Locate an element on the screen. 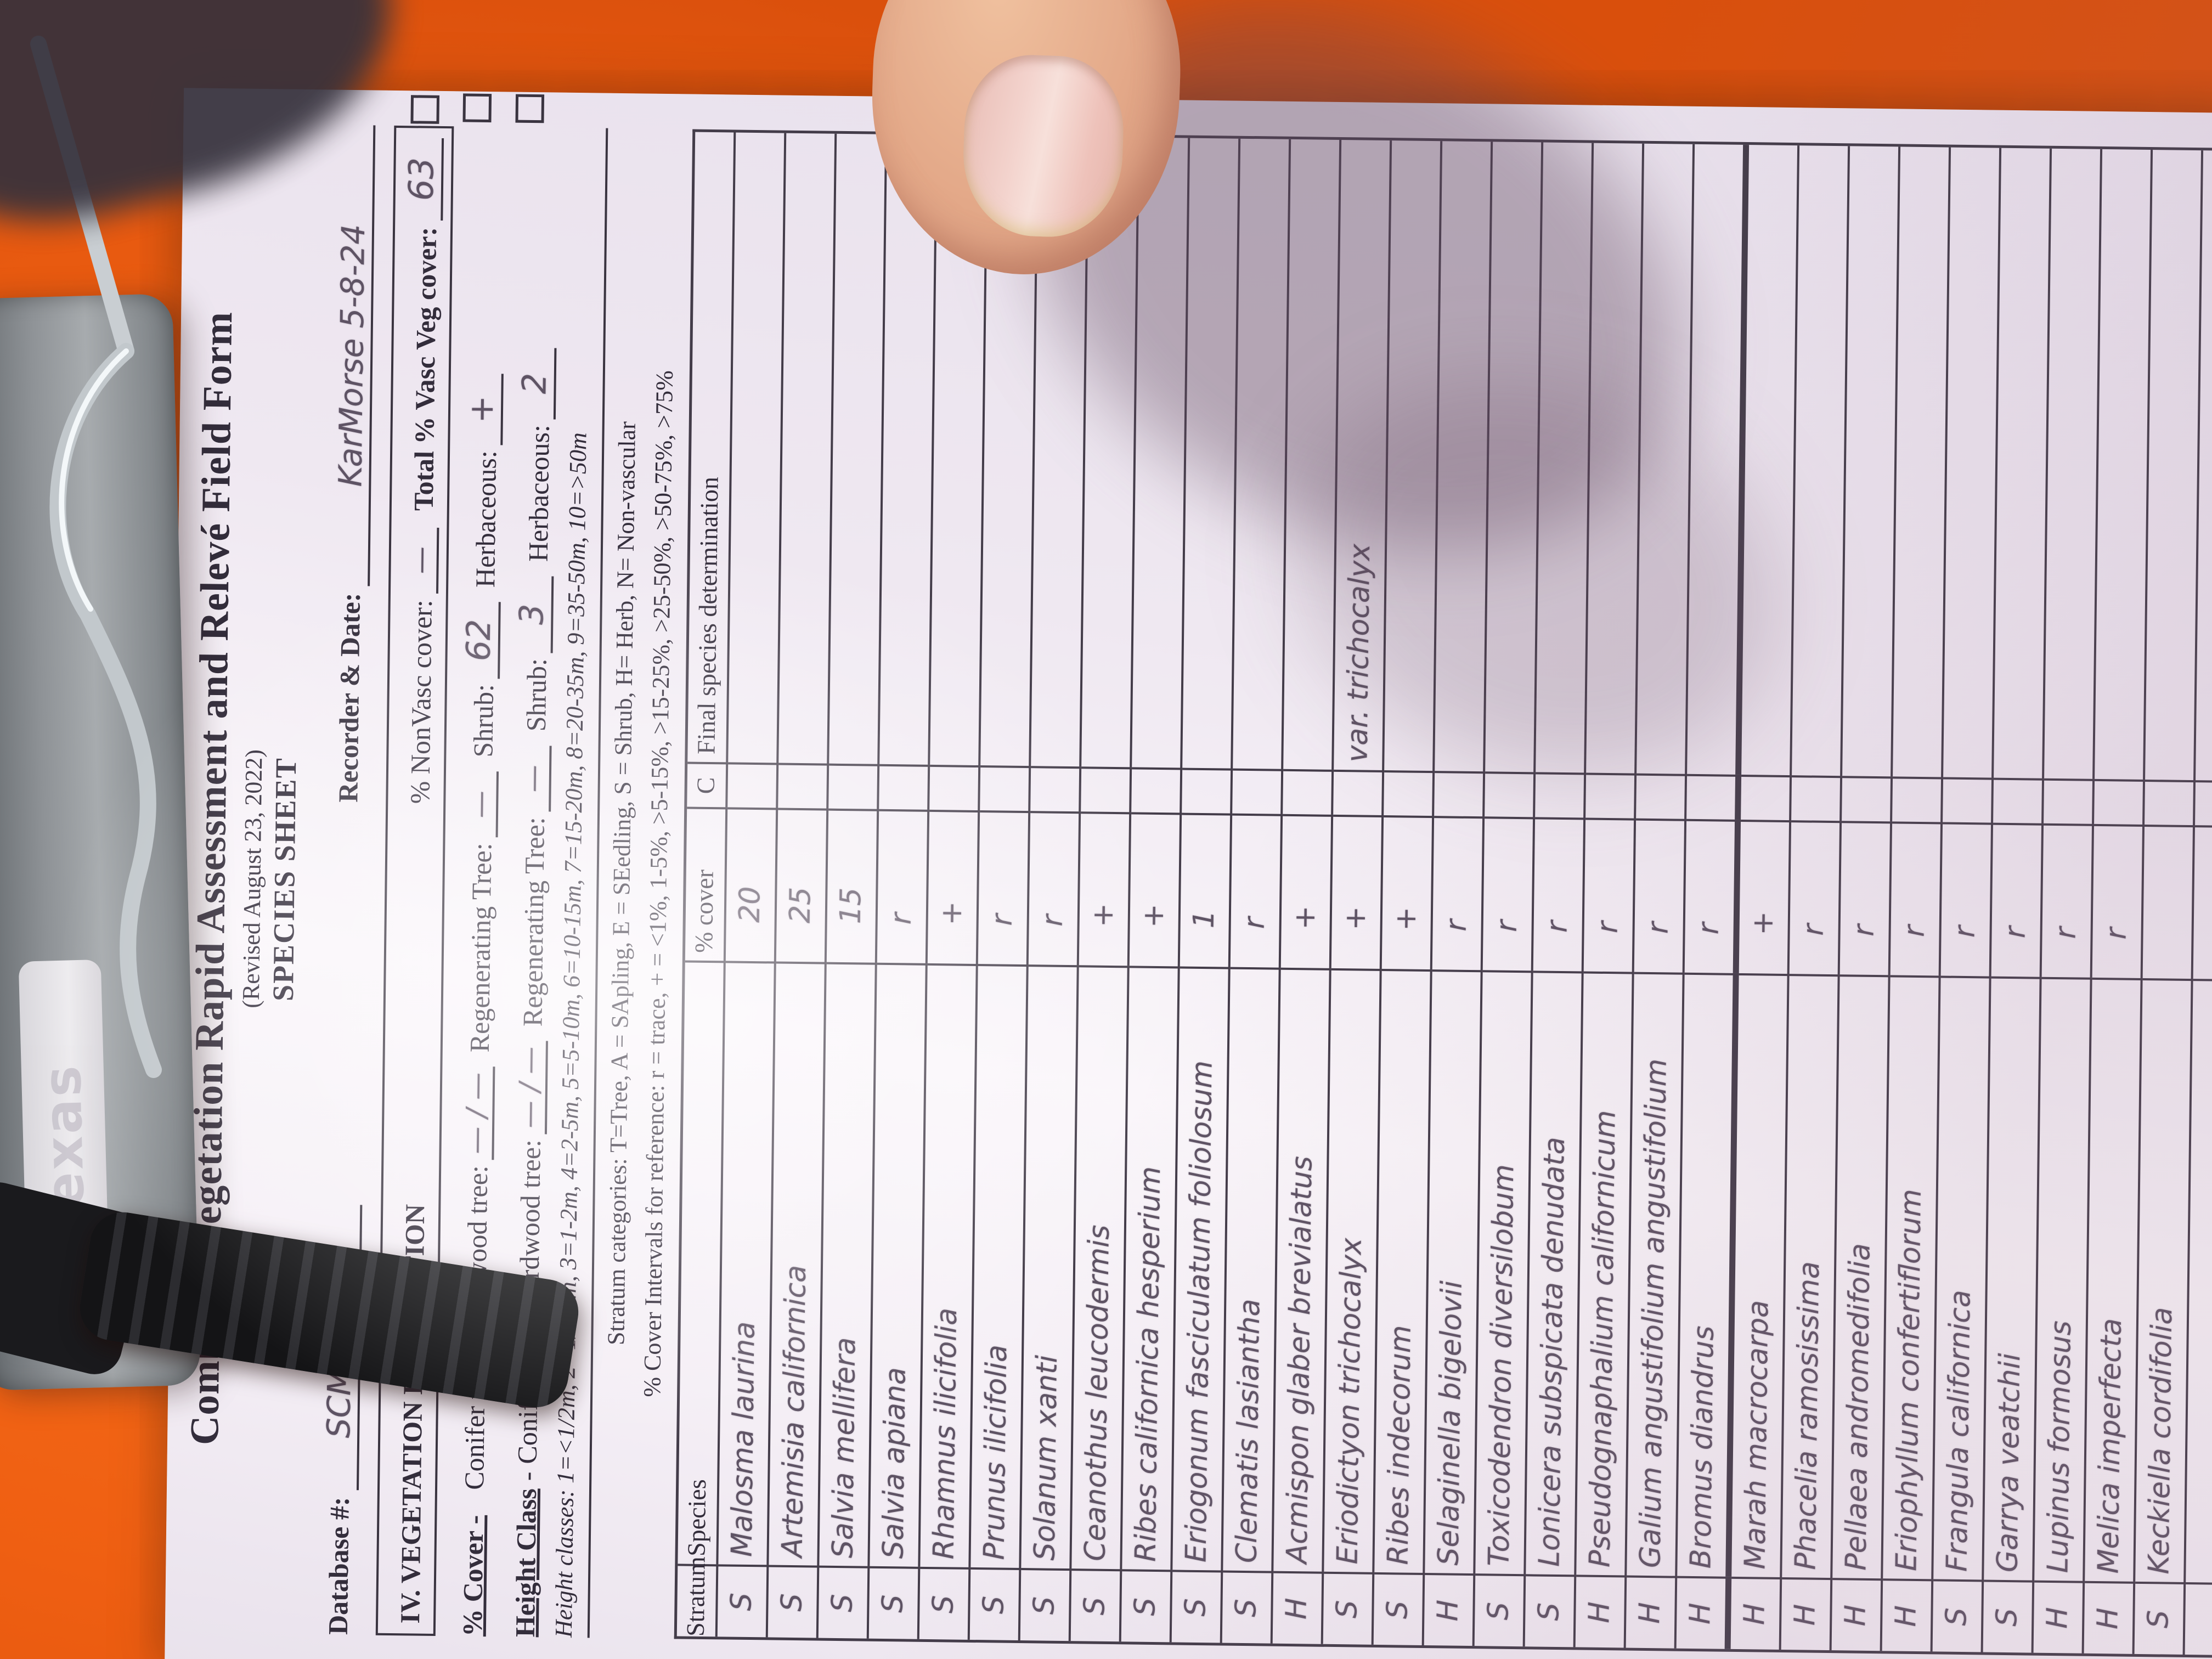 This screenshot has width=2212, height=1659. cell-species: Lonicera subspicata denudata is located at coordinates (1555, 1273).